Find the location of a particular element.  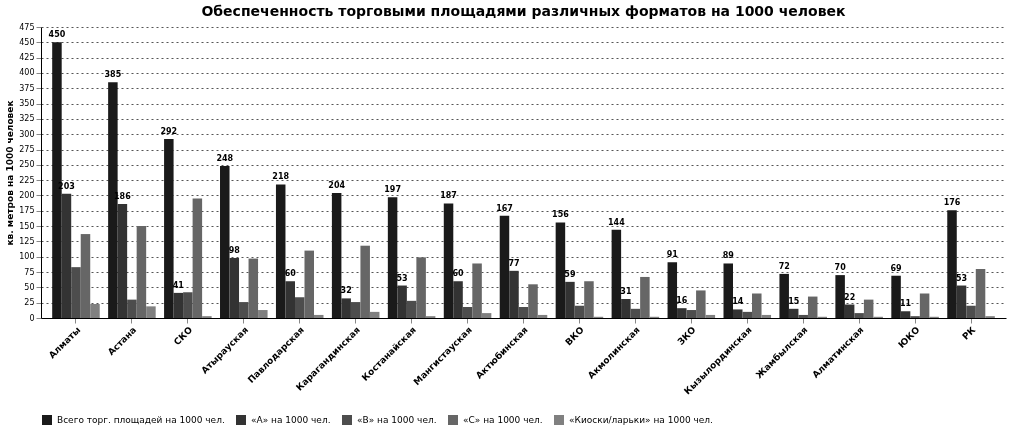

data-label: 385 is located at coordinates (113, 75).